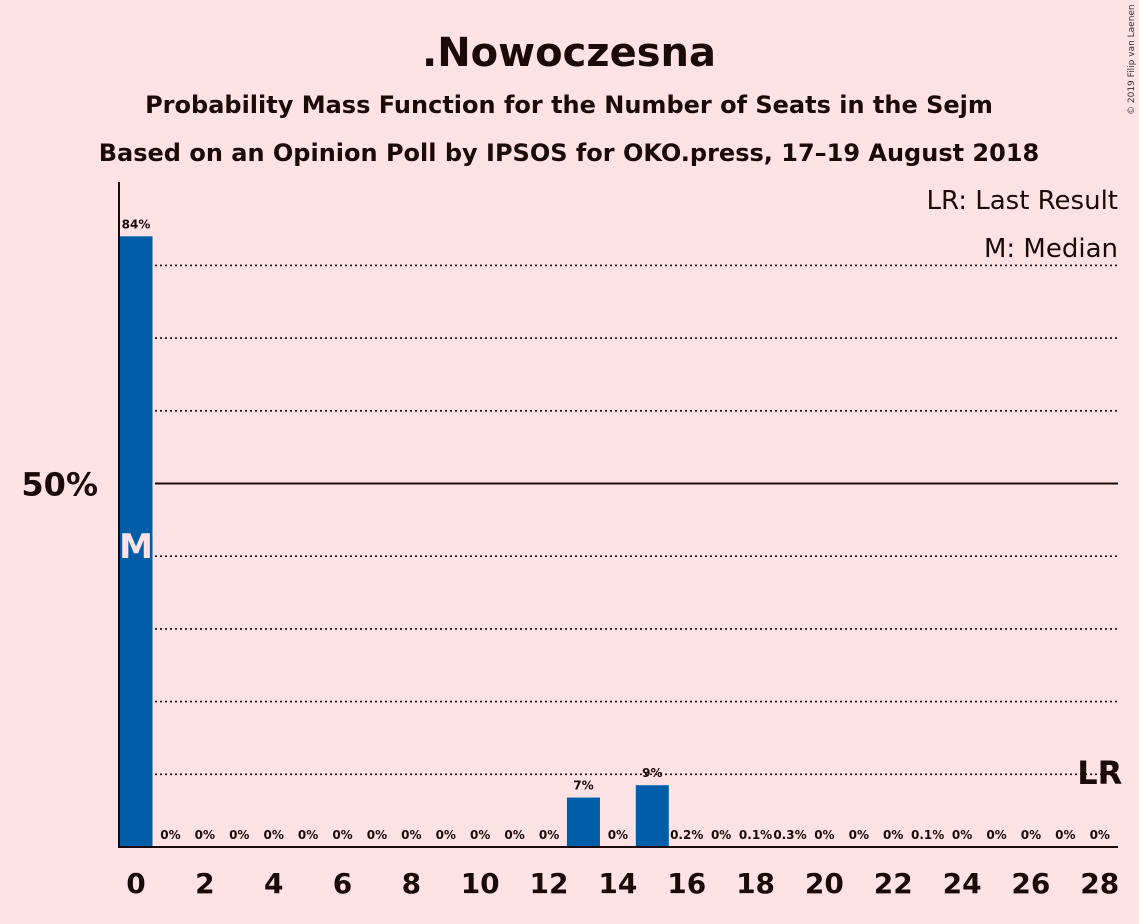  Describe the element at coordinates (377, 835) in the screenshot. I see `data-label-seat-7: 0%` at that location.